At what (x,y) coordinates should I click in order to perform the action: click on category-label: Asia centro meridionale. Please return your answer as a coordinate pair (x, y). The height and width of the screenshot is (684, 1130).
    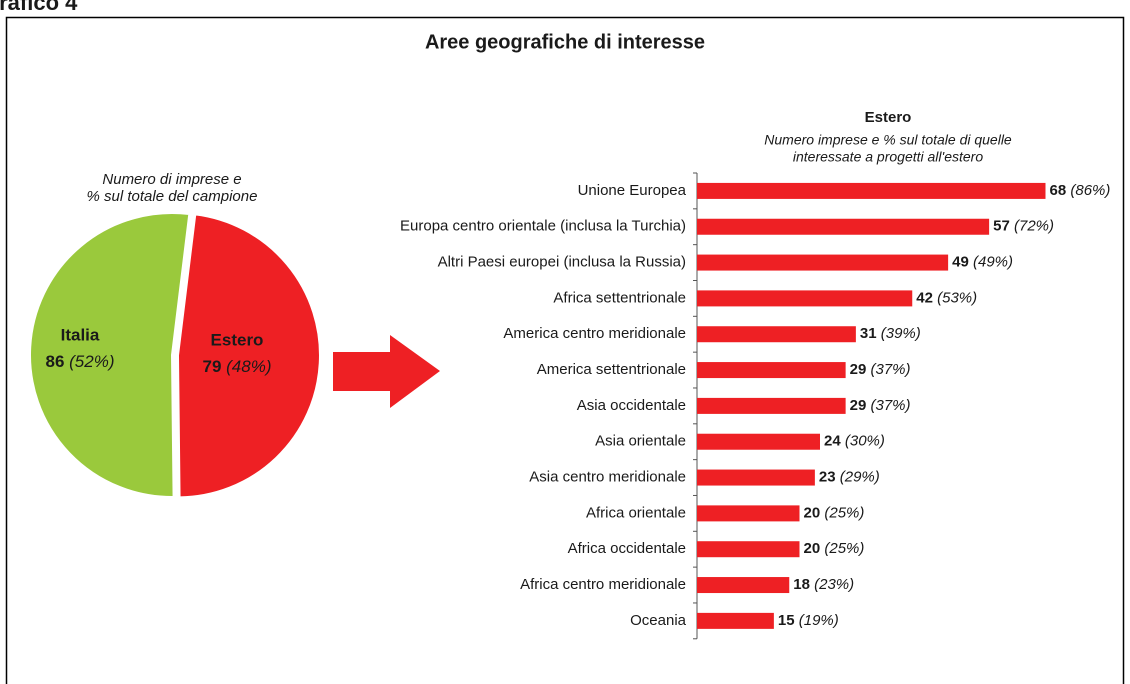
    Looking at the image, I should click on (607, 477).